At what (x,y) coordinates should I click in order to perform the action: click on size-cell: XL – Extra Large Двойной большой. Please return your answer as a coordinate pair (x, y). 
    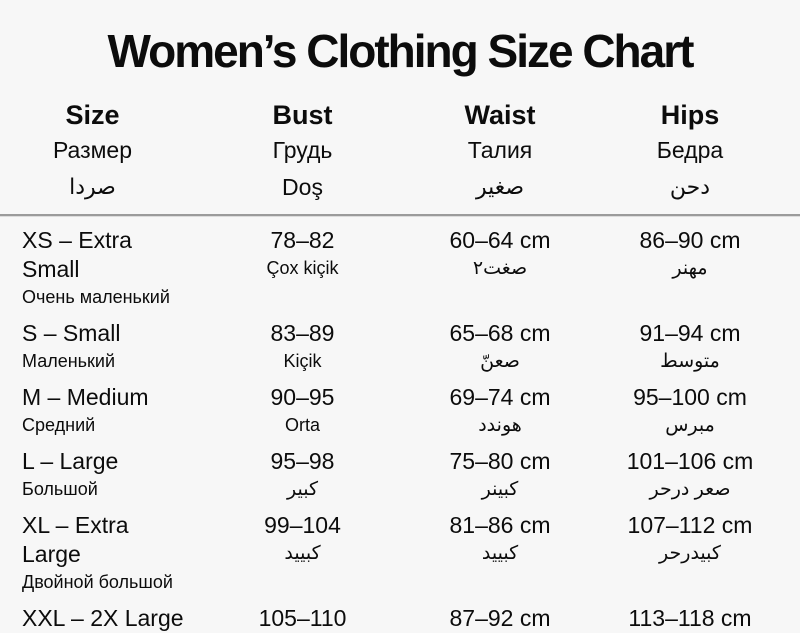
    Looking at the image, I should click on (92, 553).